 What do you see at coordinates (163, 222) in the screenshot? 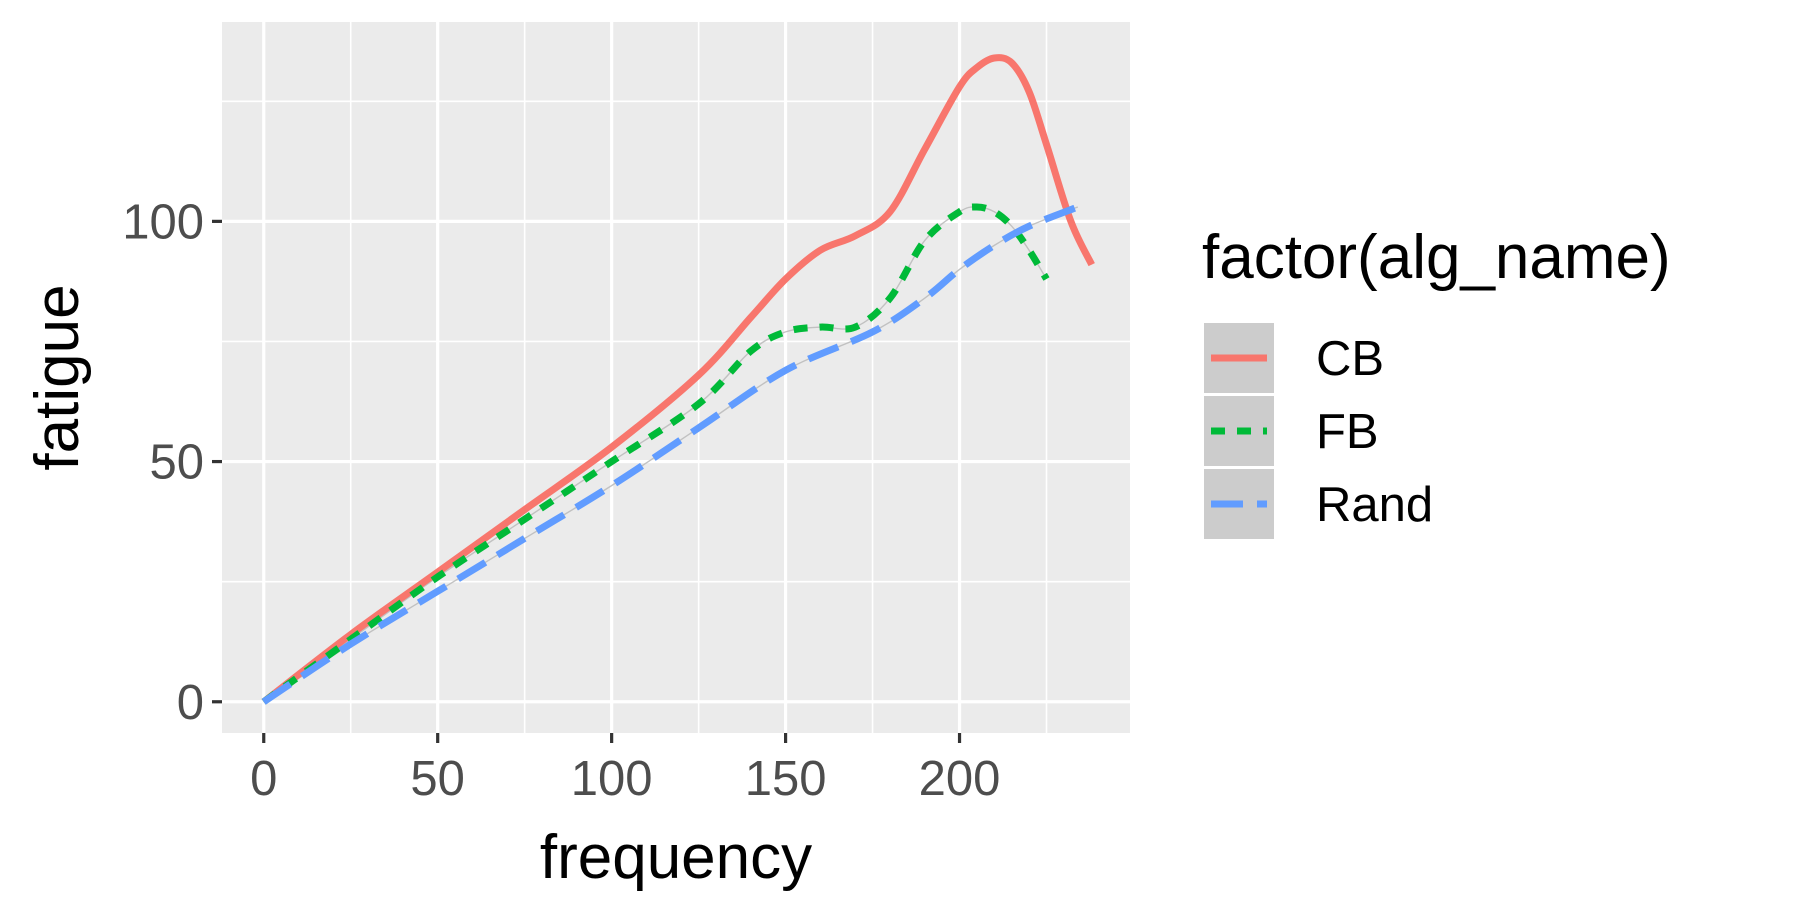
I see `y-tick-label: 100` at bounding box center [163, 222].